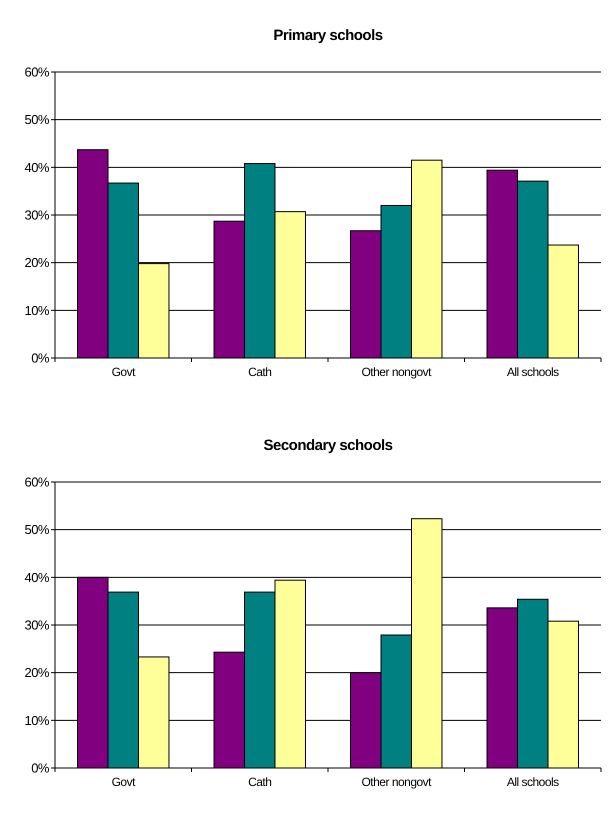 The width and height of the screenshot is (613, 839). Describe the element at coordinates (328, 445) in the screenshot. I see `chart-title: Secondary schools` at that location.